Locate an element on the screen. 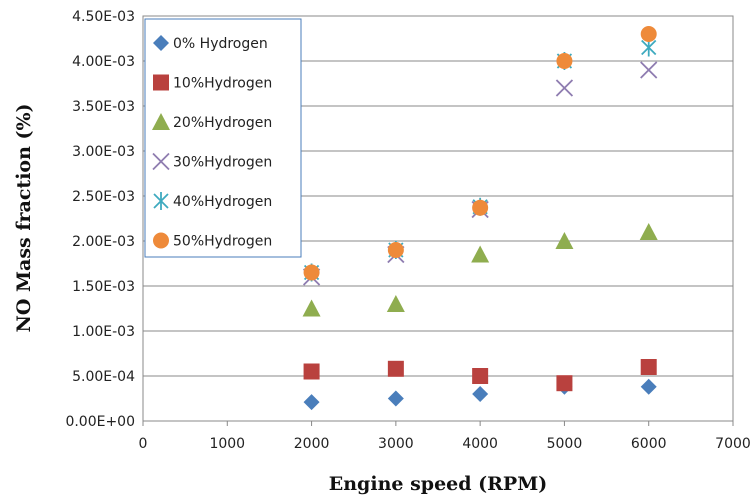 The width and height of the screenshot is (752, 498). y-tick-label: 1.00E-03 is located at coordinates (103, 332).